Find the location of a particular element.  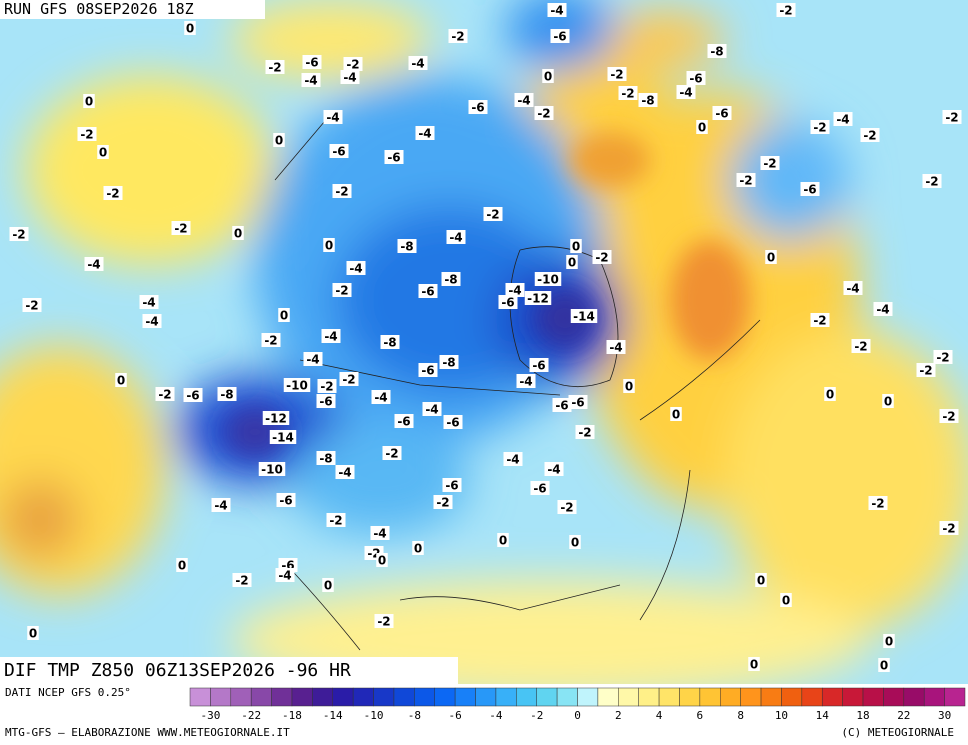

map-title: DIF TMP Z850 06Z13SEP2026 -96 HR is located at coordinates (229, 670).